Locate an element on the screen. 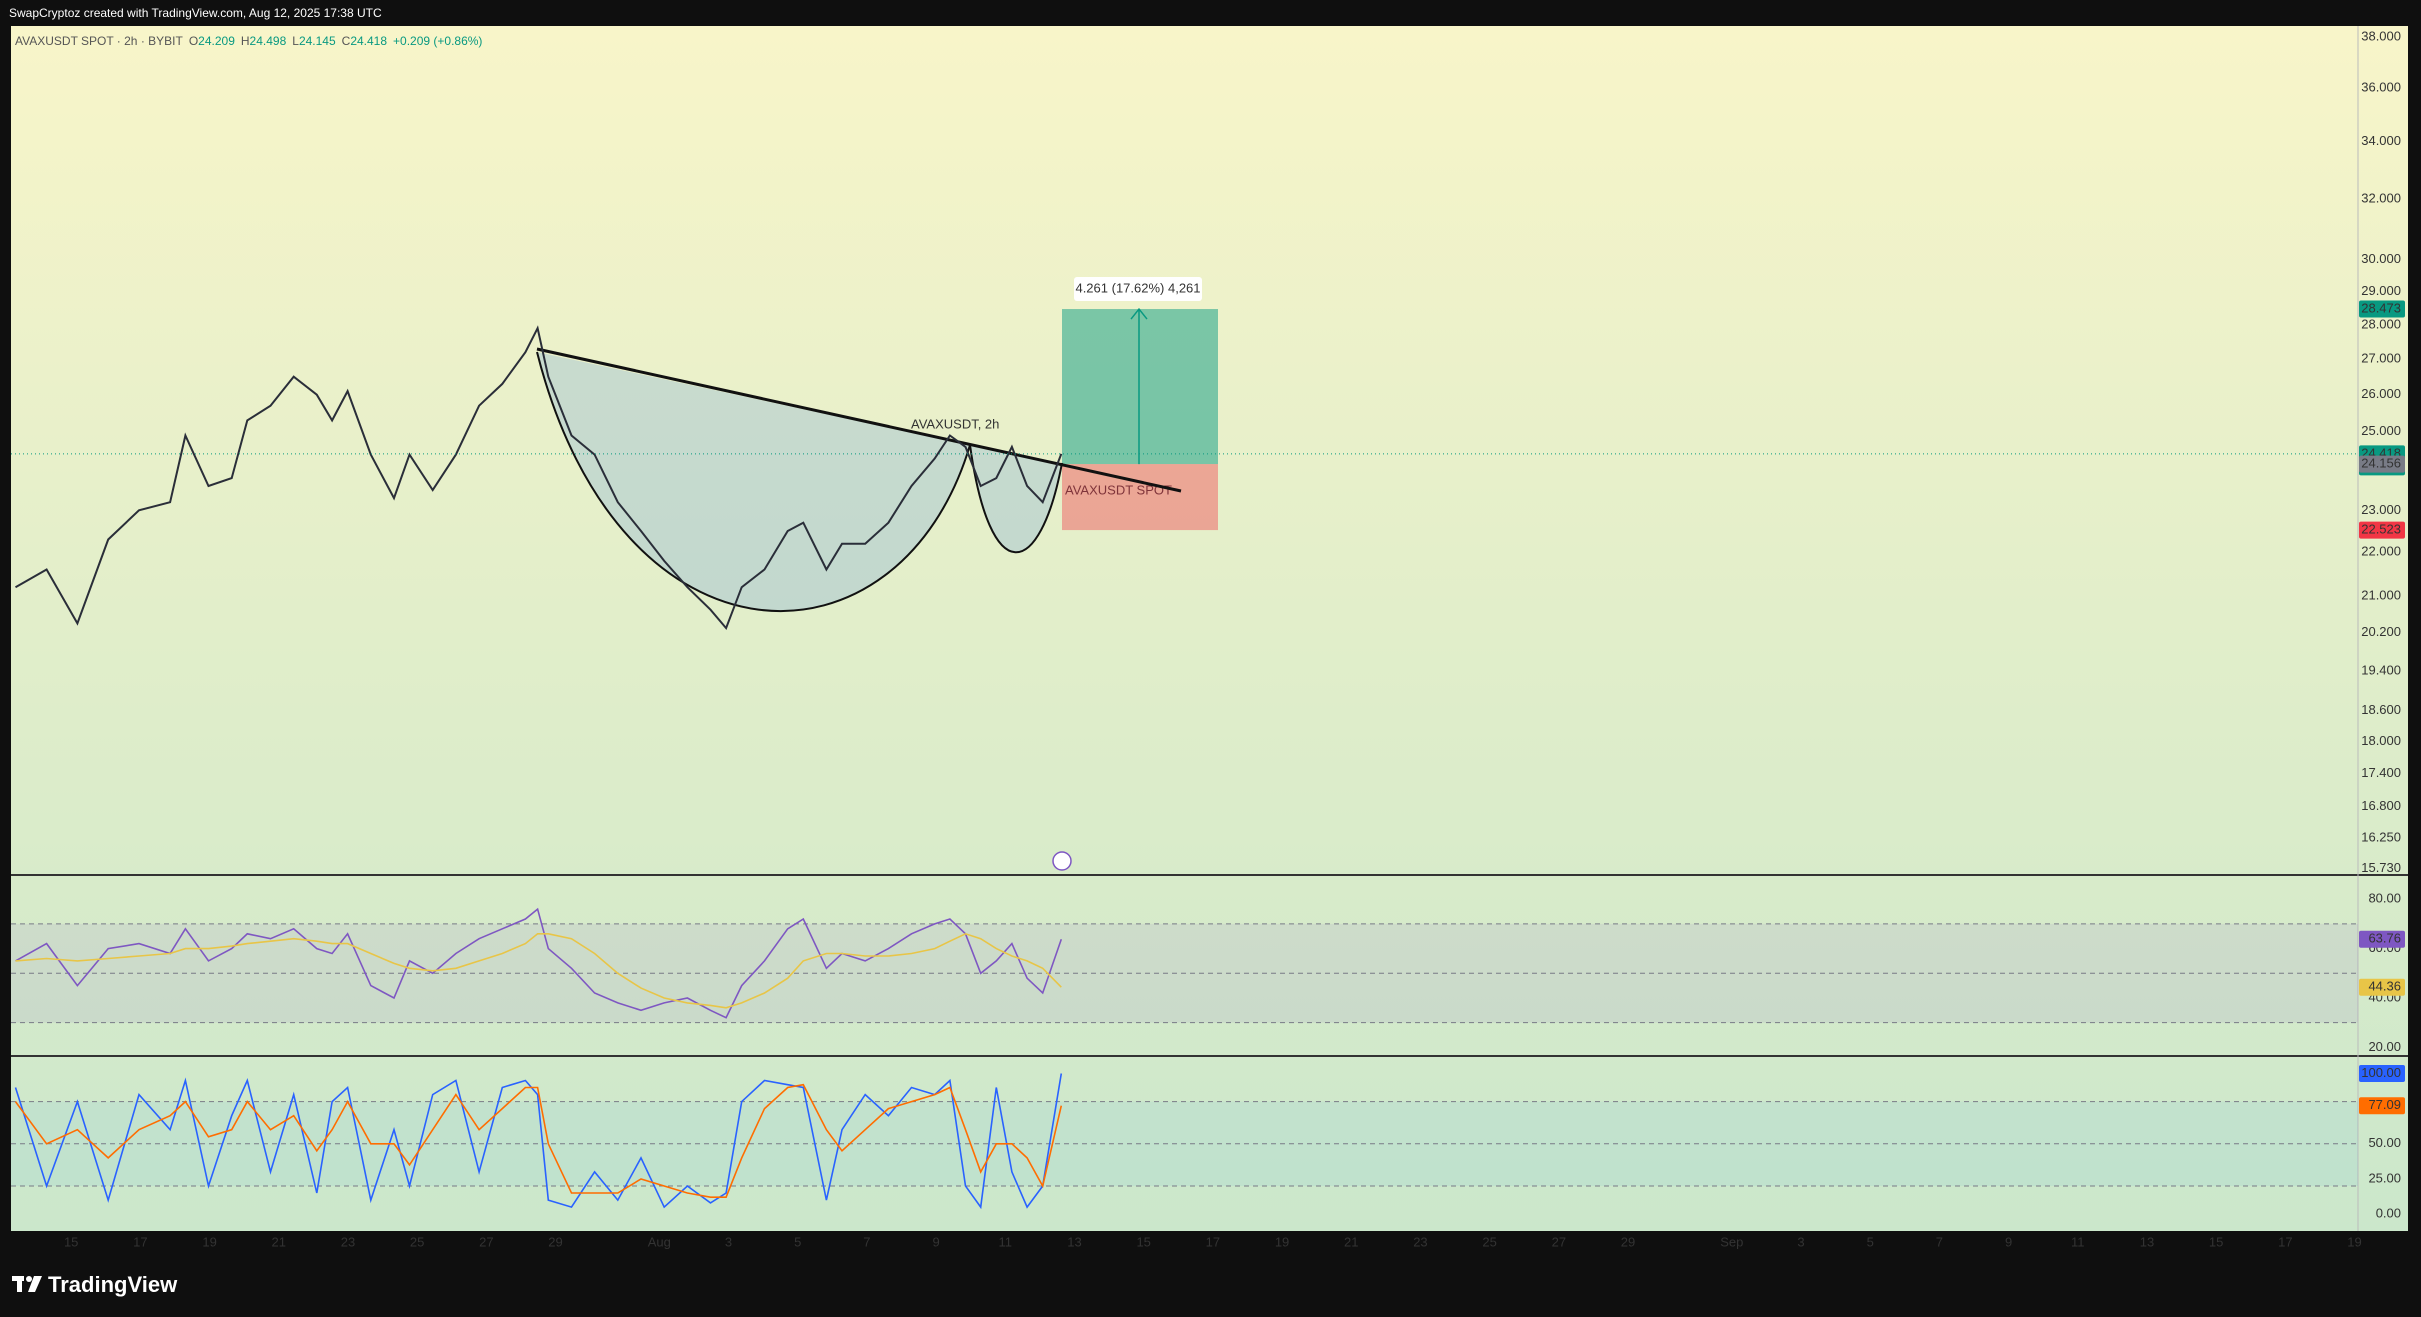  y-tick-label: 26.000 is located at coordinates (2381, 393).